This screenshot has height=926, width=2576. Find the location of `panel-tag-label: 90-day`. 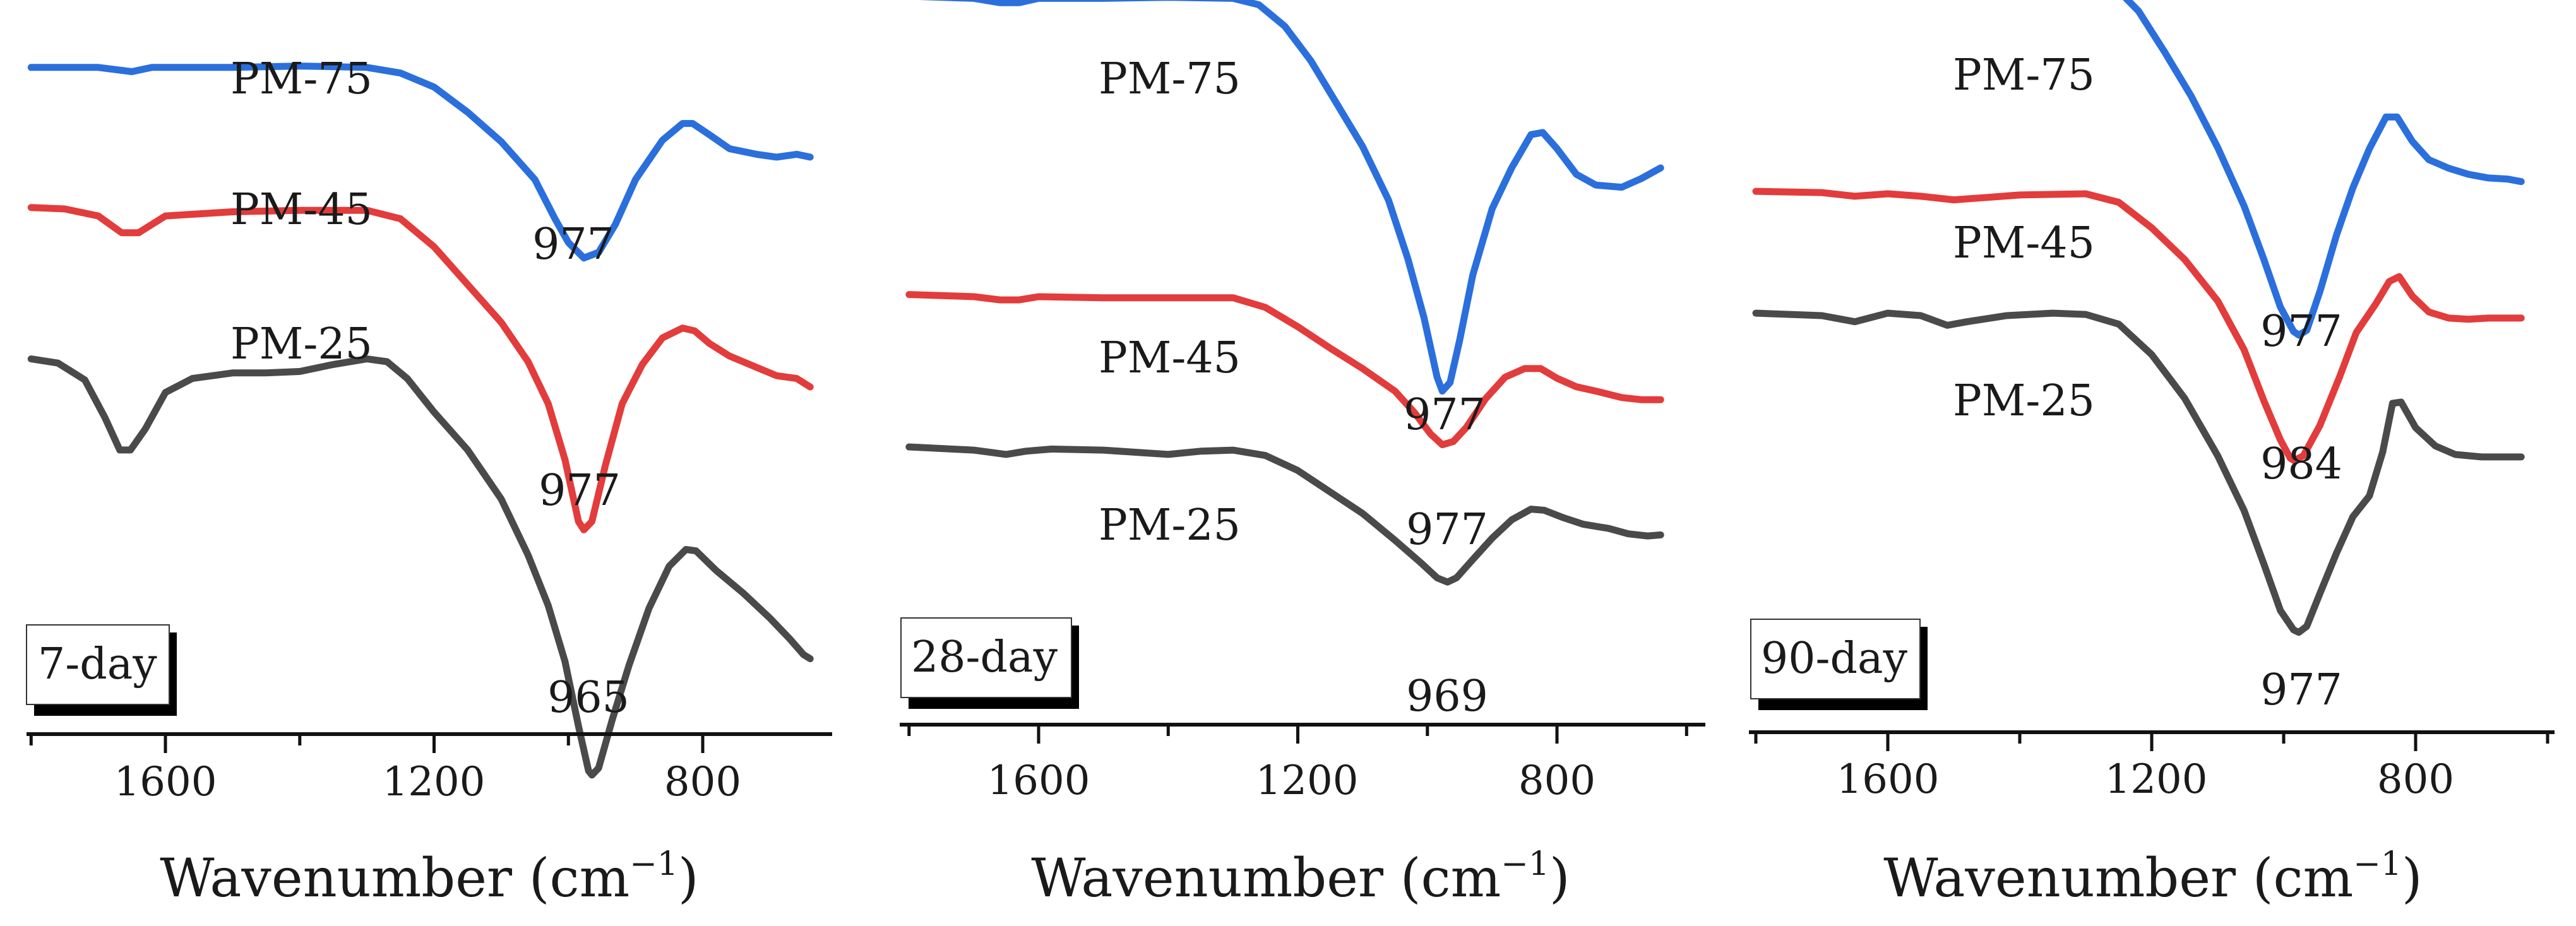

panel-tag-label: 90-day is located at coordinates (1834, 659).